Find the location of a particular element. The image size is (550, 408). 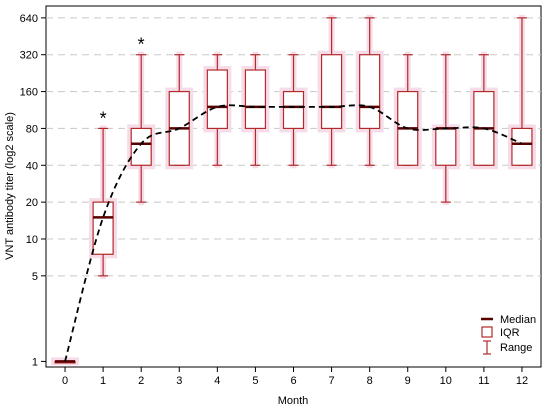

y-ticks: 1 5 10 20 40 80 160 320 640 is located at coordinates (33, 190).